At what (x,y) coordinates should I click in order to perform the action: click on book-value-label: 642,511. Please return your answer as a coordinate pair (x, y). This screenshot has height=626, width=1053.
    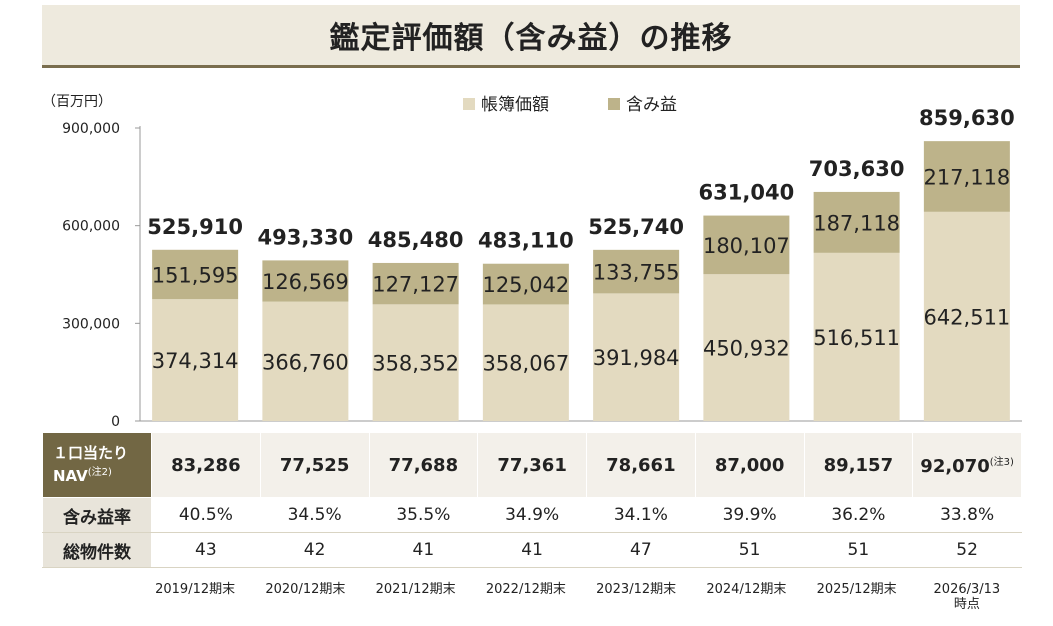
    Looking at the image, I should click on (966, 317).